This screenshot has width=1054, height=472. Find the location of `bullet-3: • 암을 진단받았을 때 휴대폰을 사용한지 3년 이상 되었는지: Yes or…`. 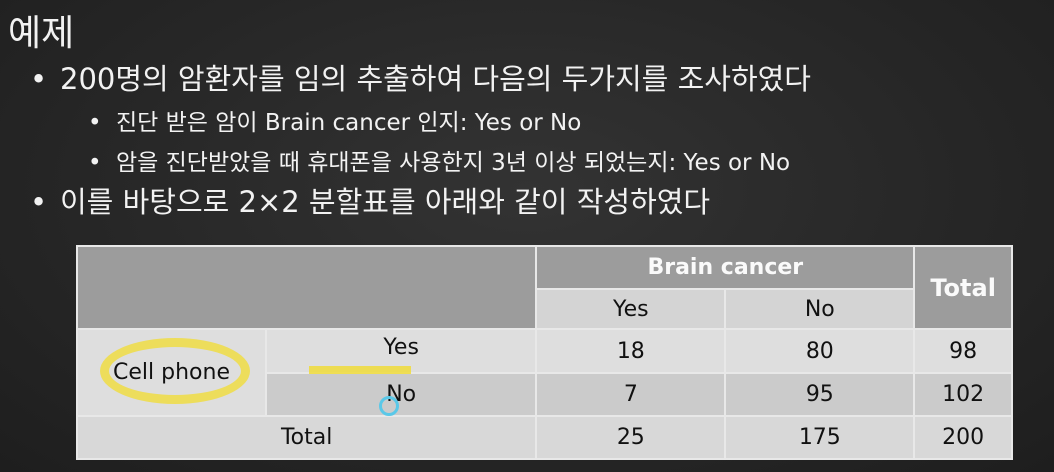

bullet-3: • 암을 진단받았을 때 휴대폰을 사용한지 3년 이상 되었는지: Yes or… is located at coordinates (439, 160).